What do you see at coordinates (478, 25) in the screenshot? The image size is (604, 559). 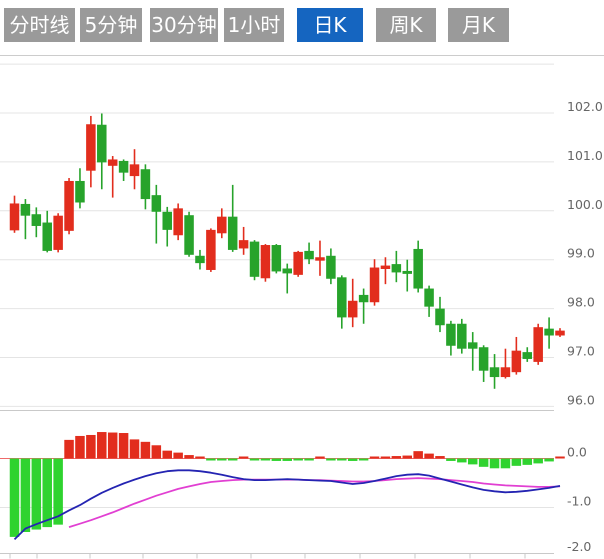 I see `tab-period-6: 月K` at bounding box center [478, 25].